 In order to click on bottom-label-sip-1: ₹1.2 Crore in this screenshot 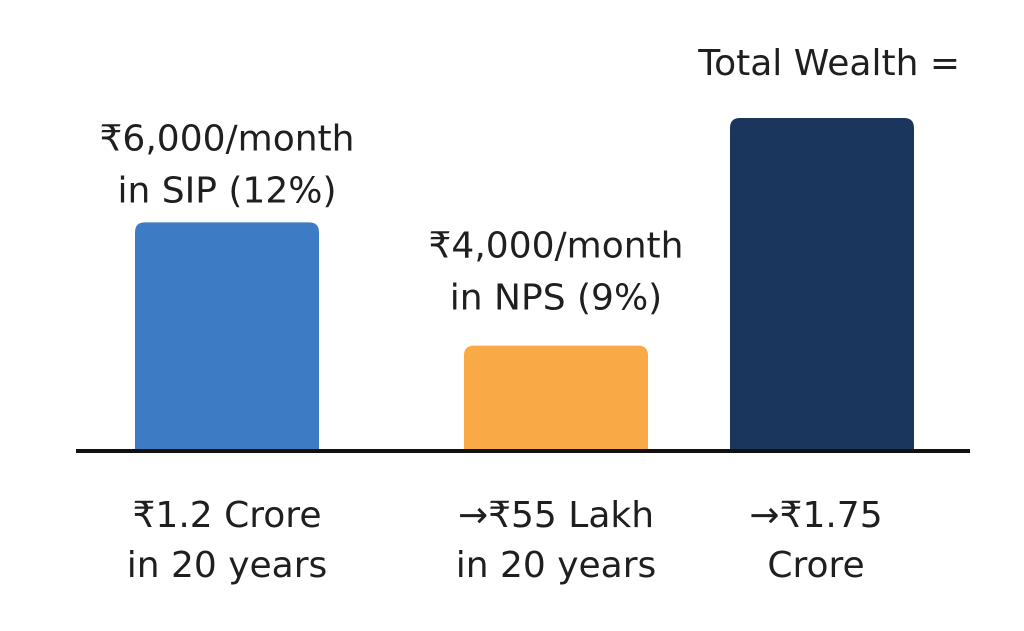, I will do `click(227, 515)`.